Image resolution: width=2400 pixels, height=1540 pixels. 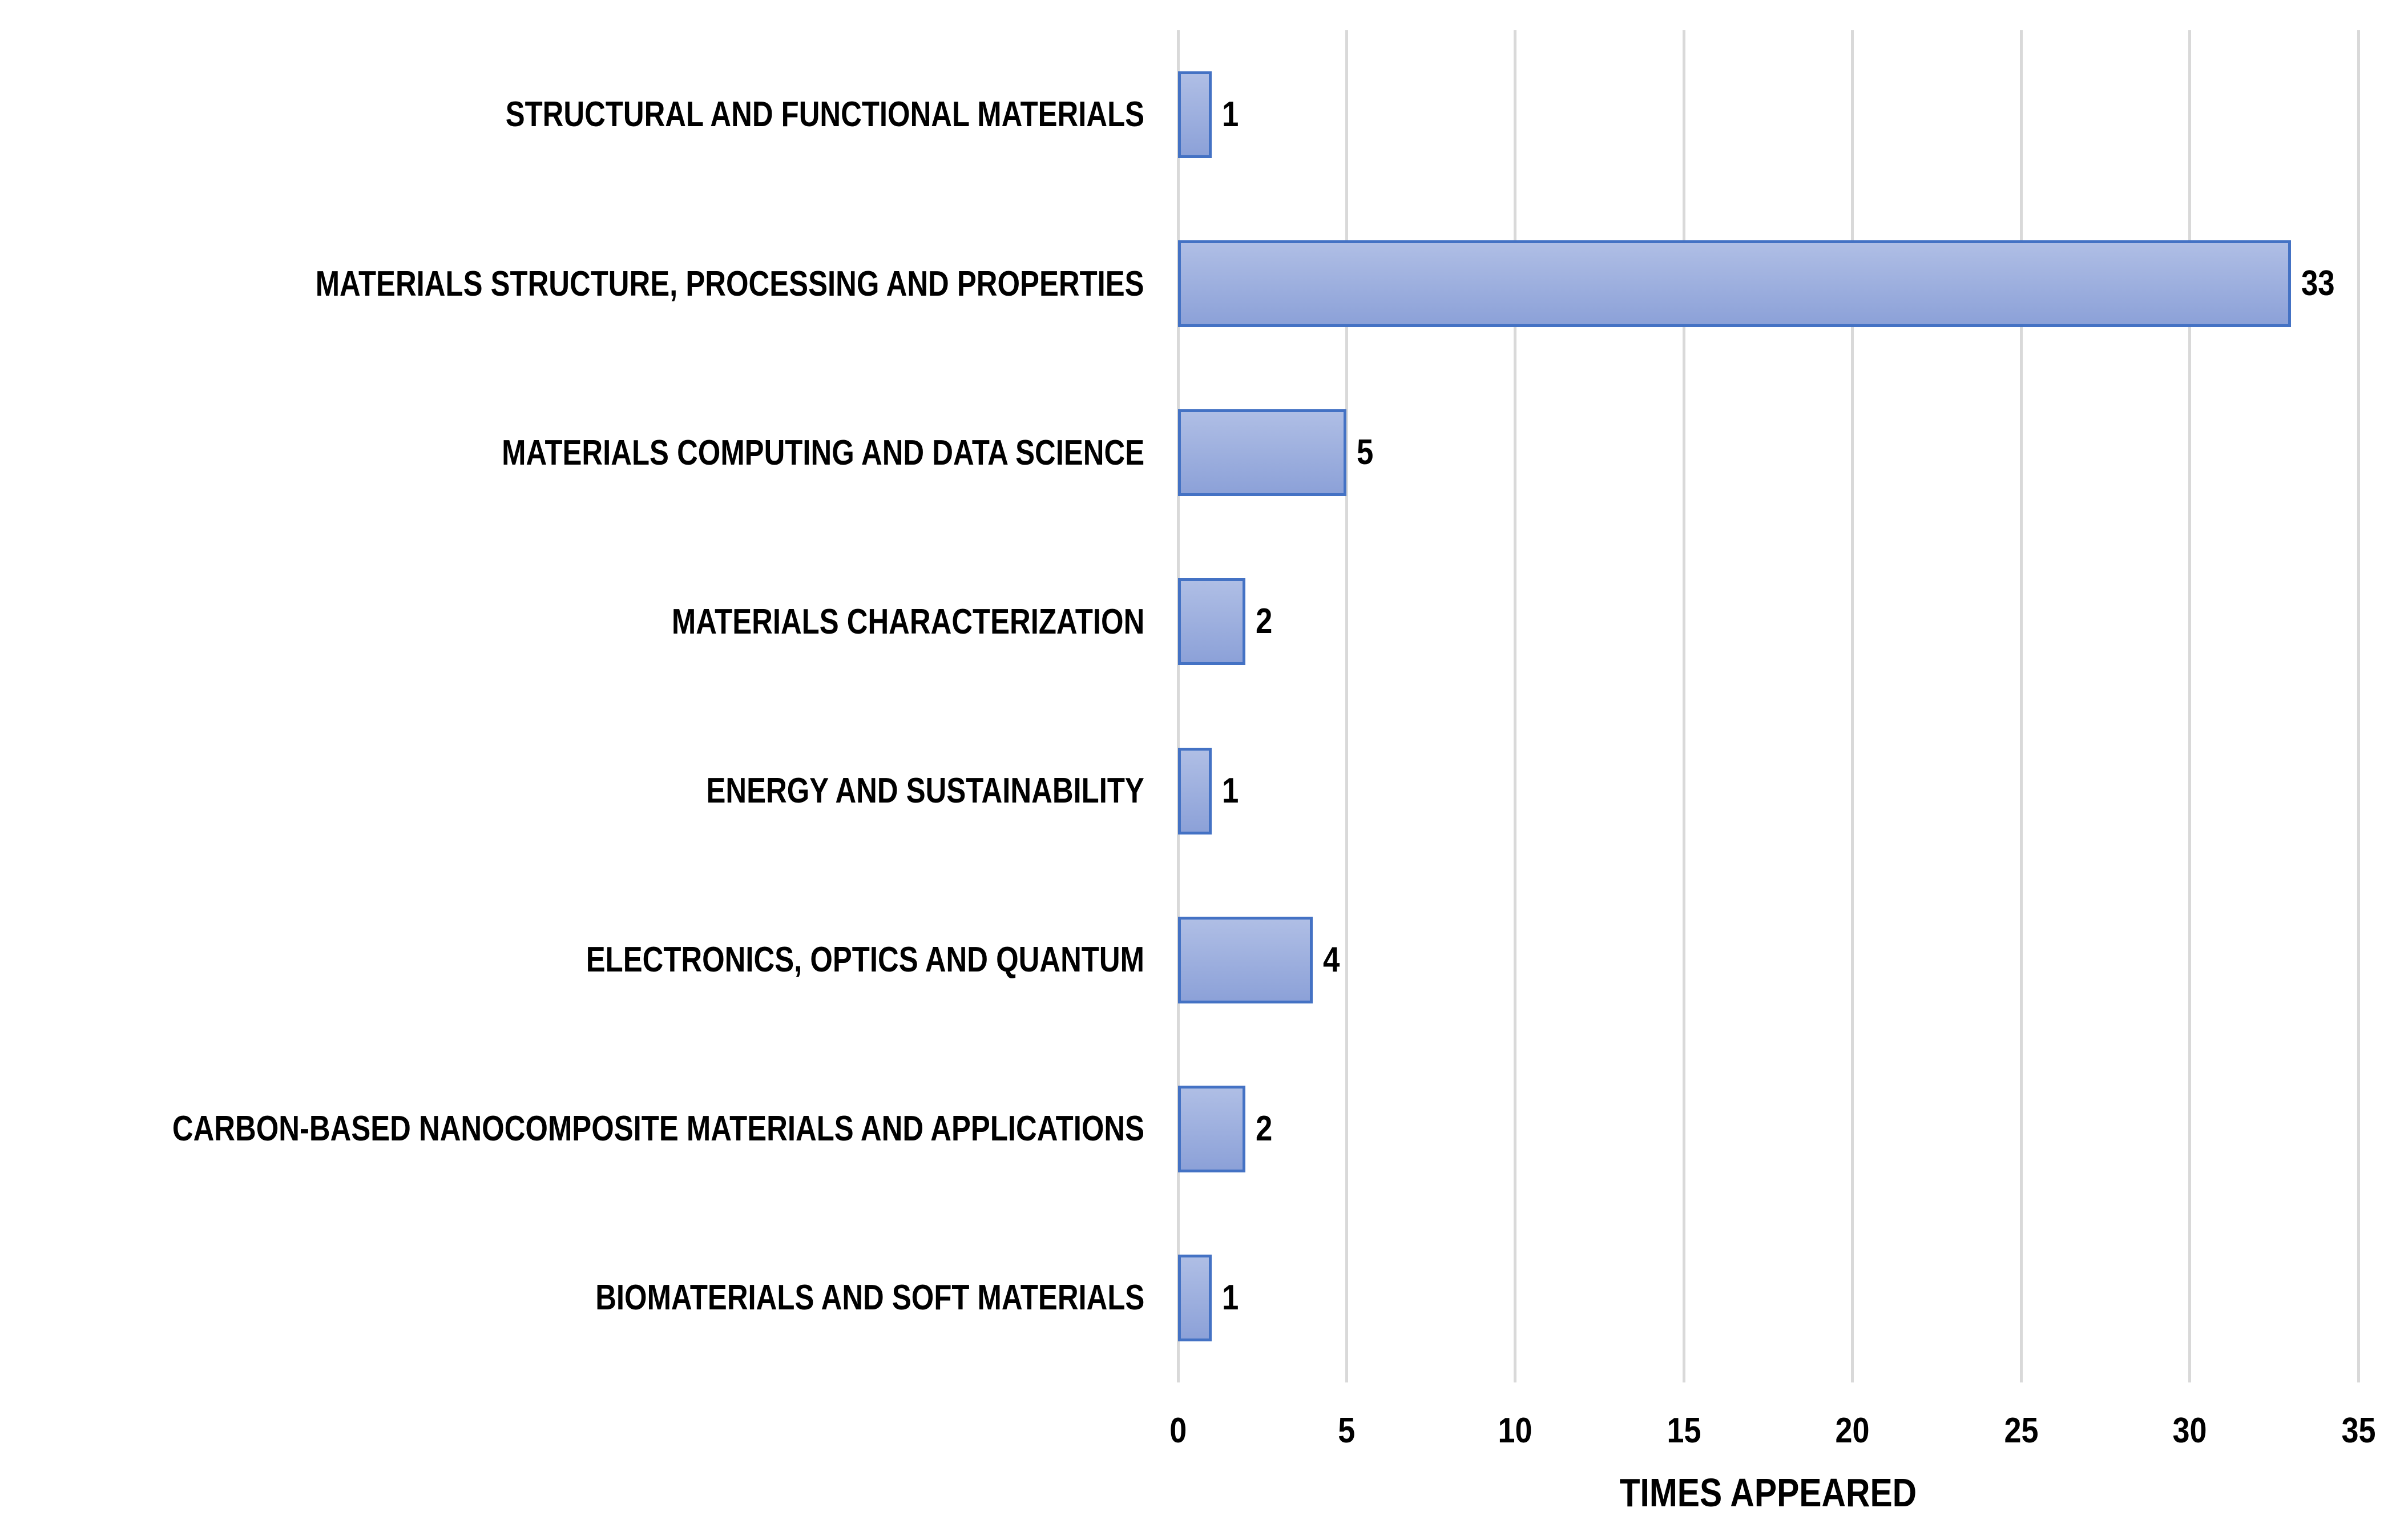 I want to click on category-label: MATERIALS CHARACTERIZATION, so click(x=572, y=621).